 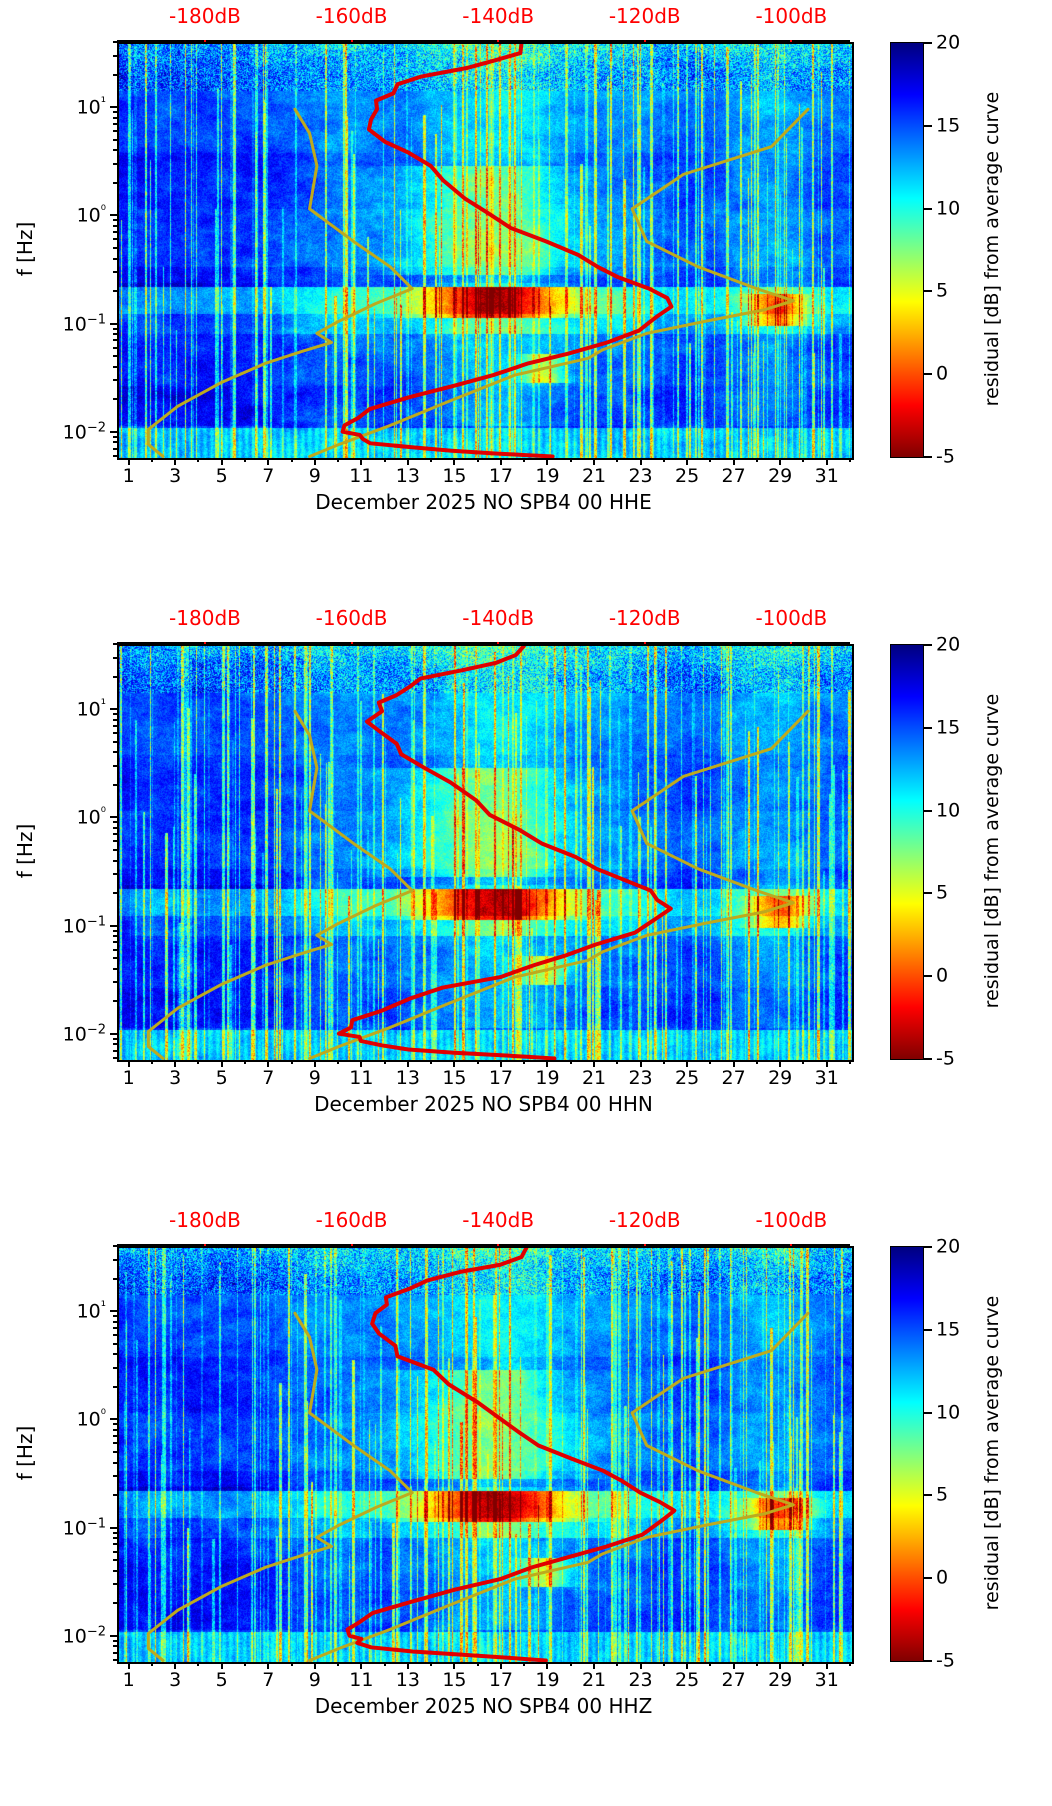 What do you see at coordinates (407, 1680) in the screenshot?
I see `x-axis-ticklabel: 13` at bounding box center [407, 1680].